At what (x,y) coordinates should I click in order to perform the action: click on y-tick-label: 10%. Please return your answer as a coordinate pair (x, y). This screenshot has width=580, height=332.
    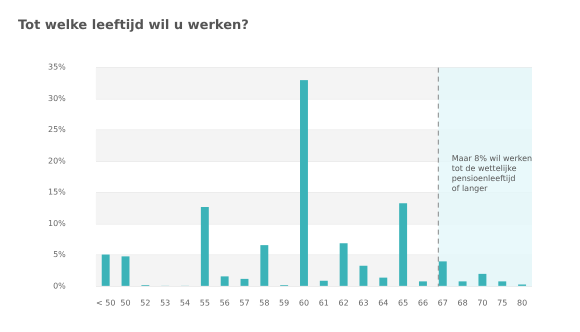
    Looking at the image, I should click on (57, 223).